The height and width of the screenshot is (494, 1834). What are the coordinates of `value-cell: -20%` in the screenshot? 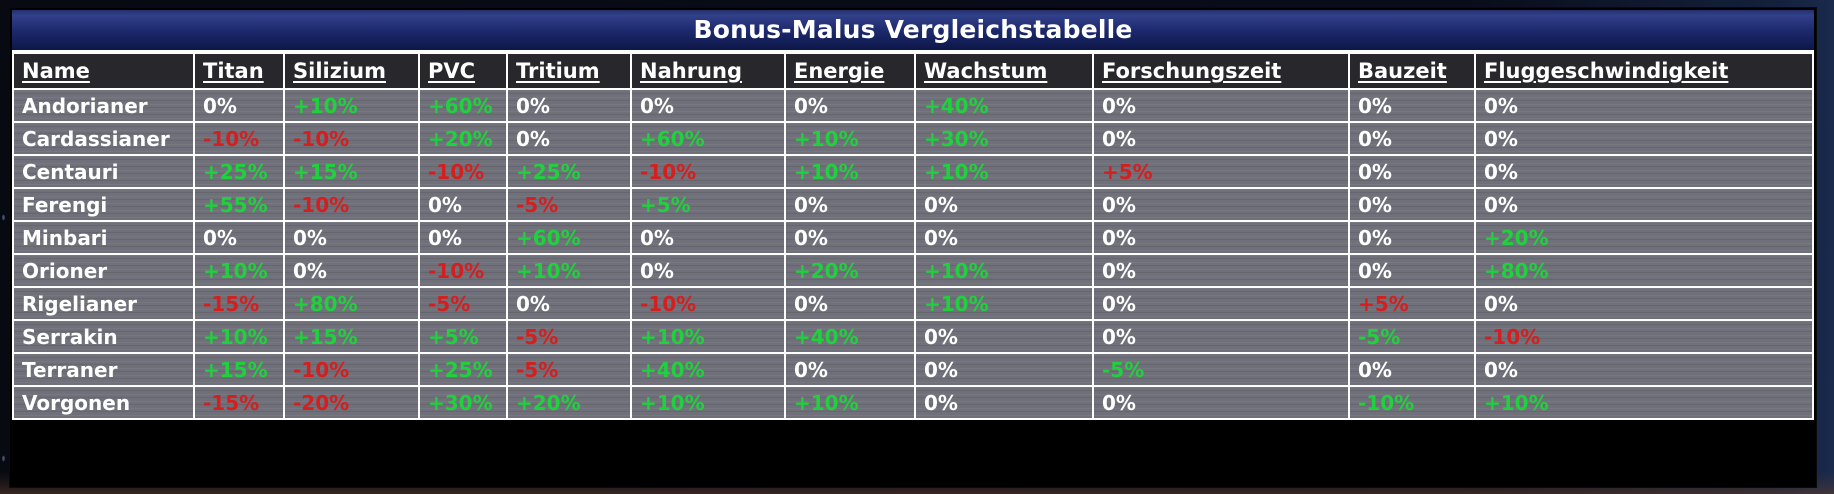 It's located at (351, 402).